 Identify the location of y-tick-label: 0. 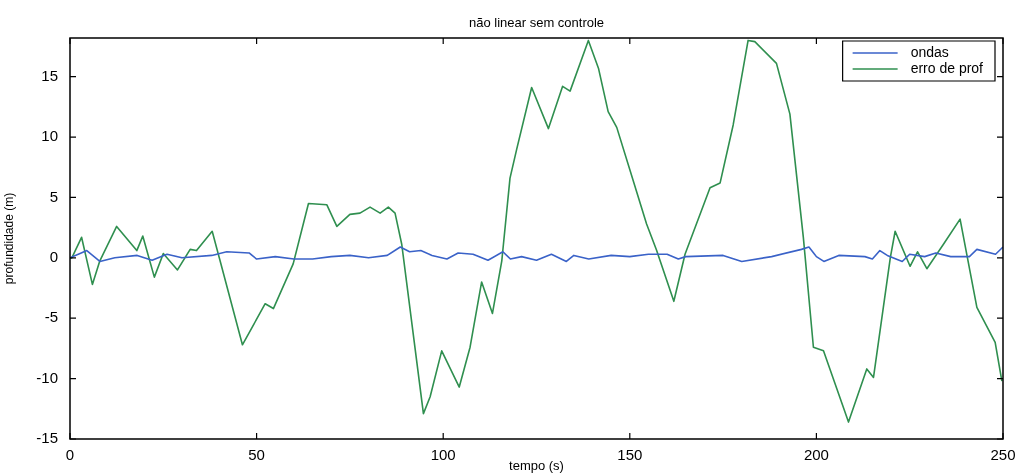
(53, 256).